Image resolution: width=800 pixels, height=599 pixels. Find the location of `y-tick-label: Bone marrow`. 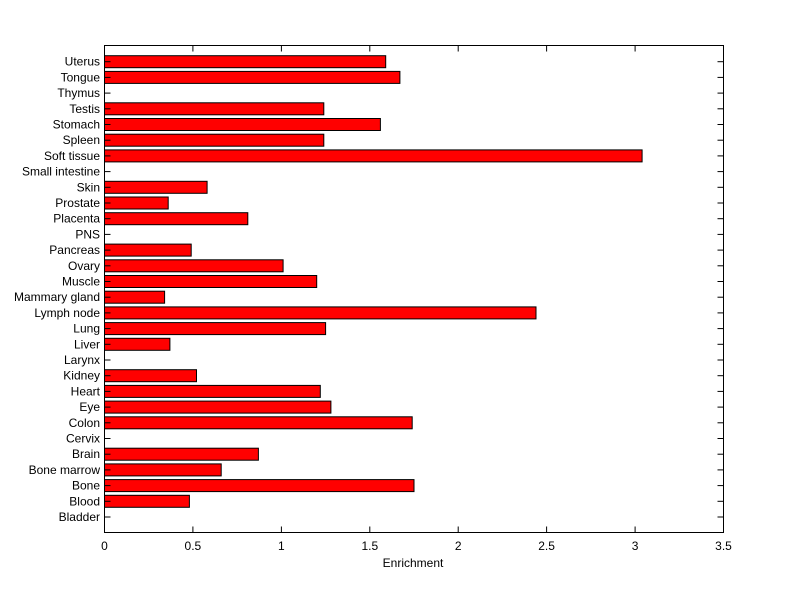

y-tick-label: Bone marrow is located at coordinates (65, 470).